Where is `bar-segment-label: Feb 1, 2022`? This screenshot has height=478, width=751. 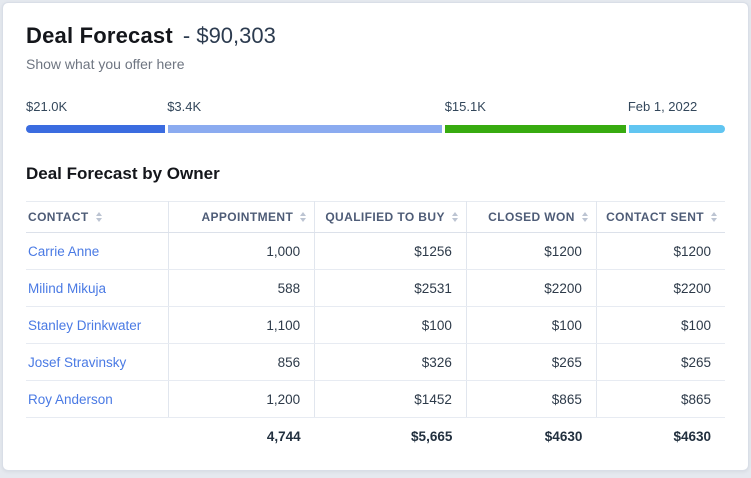
bar-segment-label: Feb 1, 2022 is located at coordinates (662, 106).